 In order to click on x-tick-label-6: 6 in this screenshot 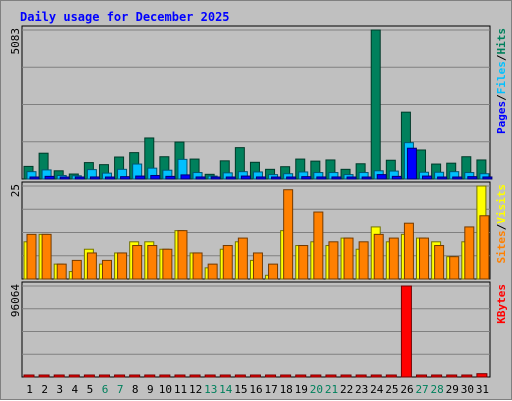, I will do `click(105, 389)`.